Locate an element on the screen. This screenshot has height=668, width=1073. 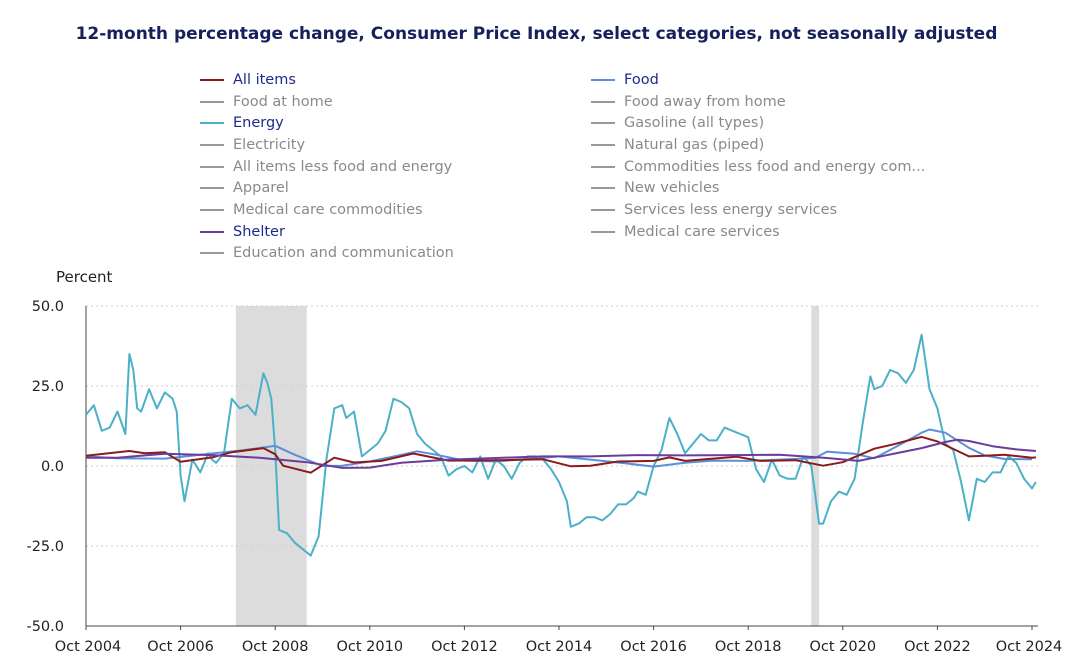
legend-label: Electricity is located at coordinates (269, 144).